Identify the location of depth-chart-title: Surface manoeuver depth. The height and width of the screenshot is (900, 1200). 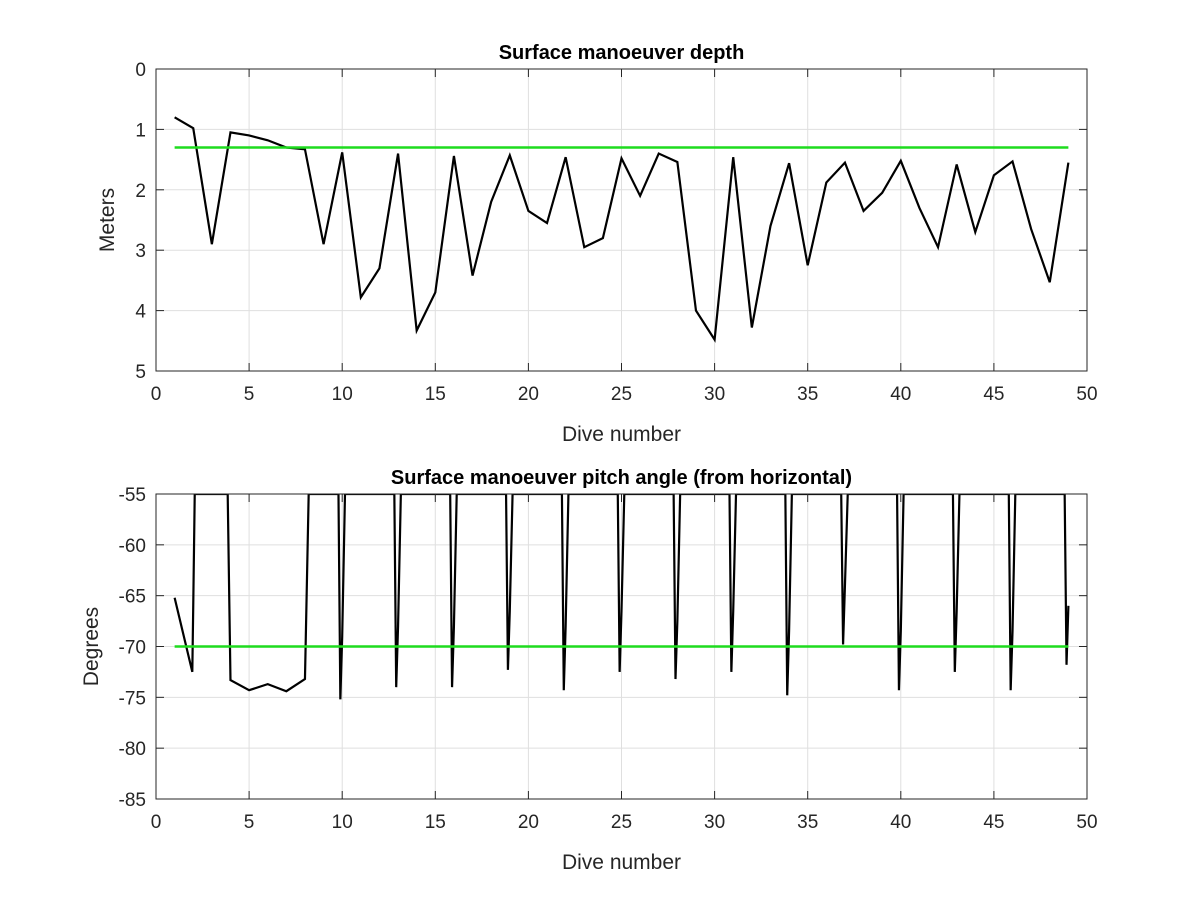
(622, 53).